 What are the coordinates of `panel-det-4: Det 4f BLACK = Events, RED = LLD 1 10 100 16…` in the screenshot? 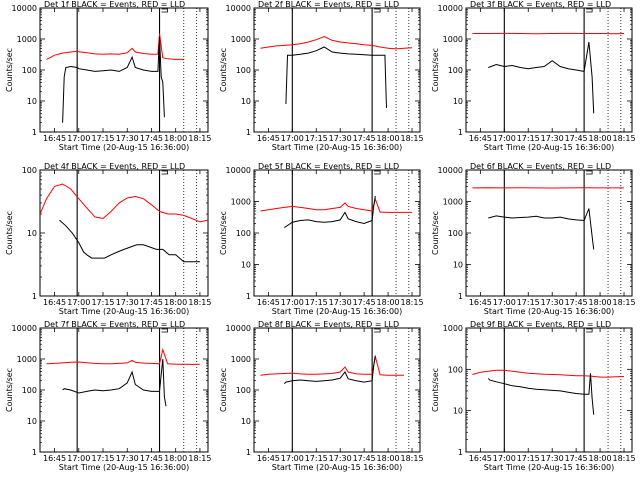 It's located at (108, 239).